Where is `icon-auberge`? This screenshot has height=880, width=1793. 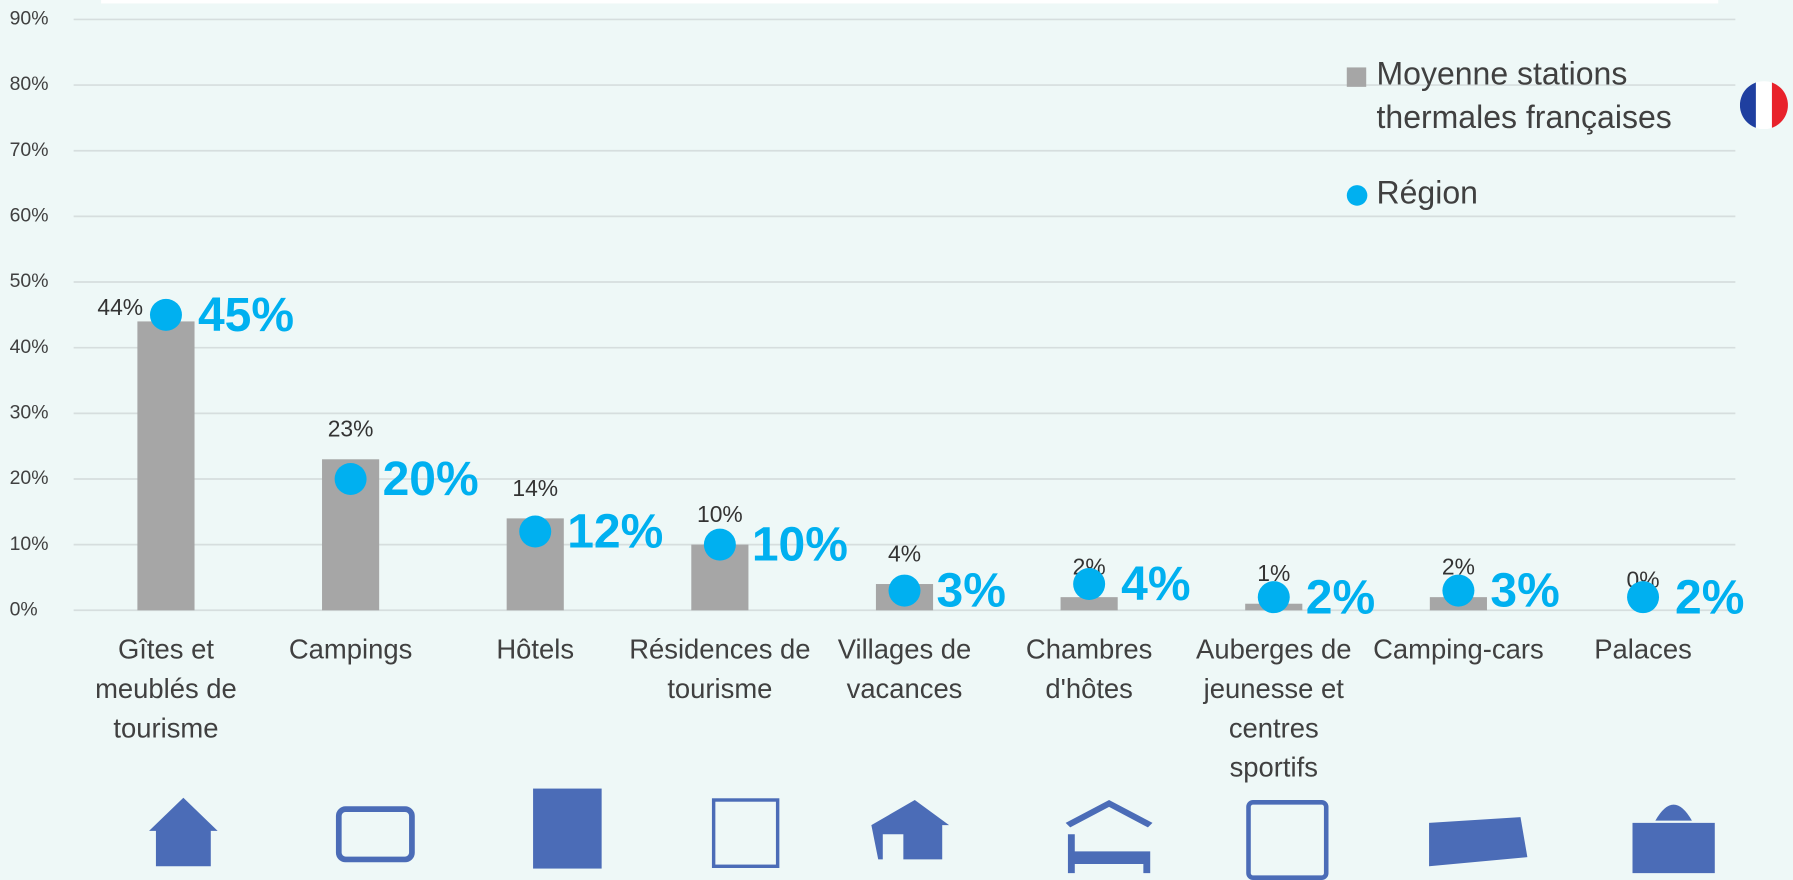
icon-auberge is located at coordinates (1287, 840).